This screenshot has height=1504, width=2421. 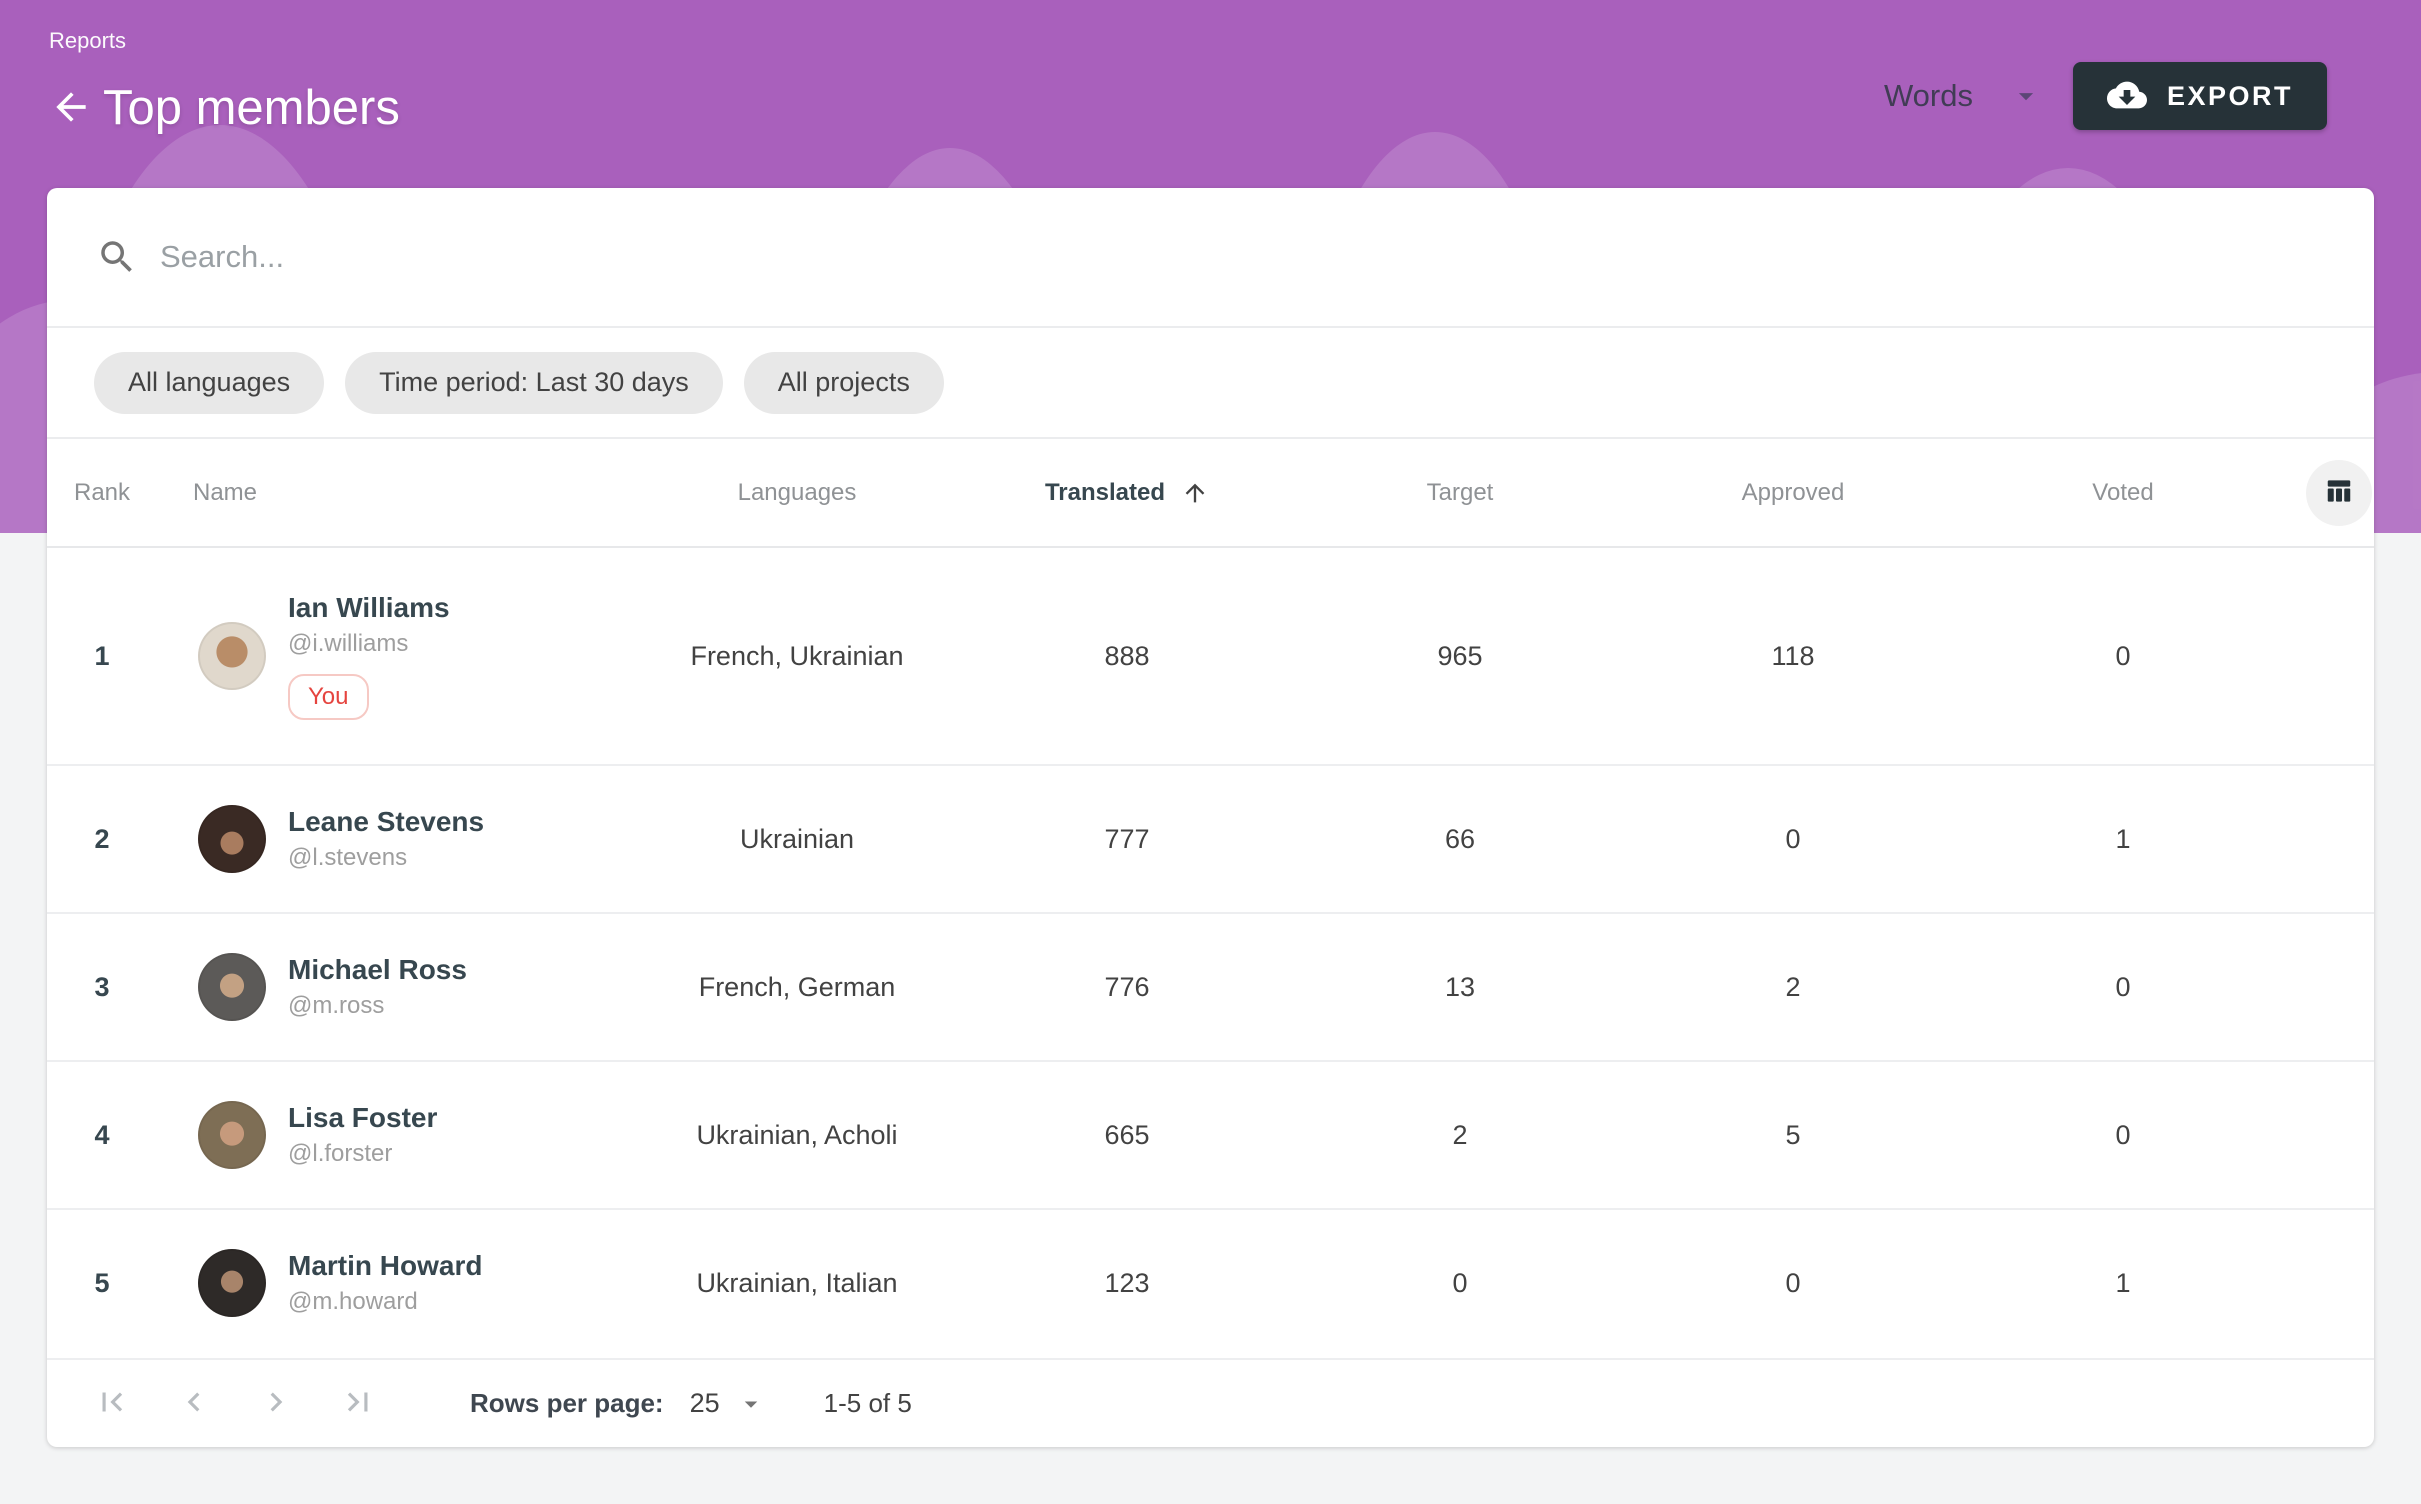 What do you see at coordinates (102, 655) in the screenshot?
I see `rank-value: 1` at bounding box center [102, 655].